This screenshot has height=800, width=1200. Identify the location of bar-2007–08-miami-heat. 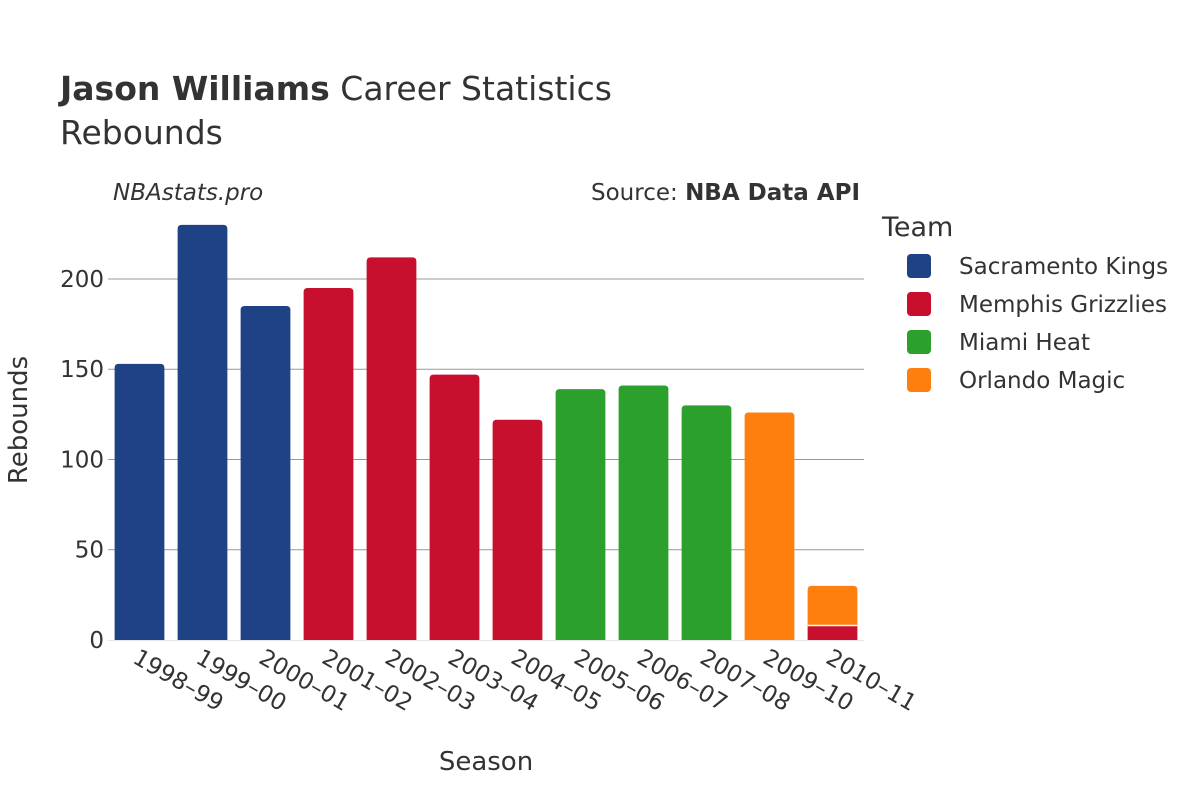
(706, 522).